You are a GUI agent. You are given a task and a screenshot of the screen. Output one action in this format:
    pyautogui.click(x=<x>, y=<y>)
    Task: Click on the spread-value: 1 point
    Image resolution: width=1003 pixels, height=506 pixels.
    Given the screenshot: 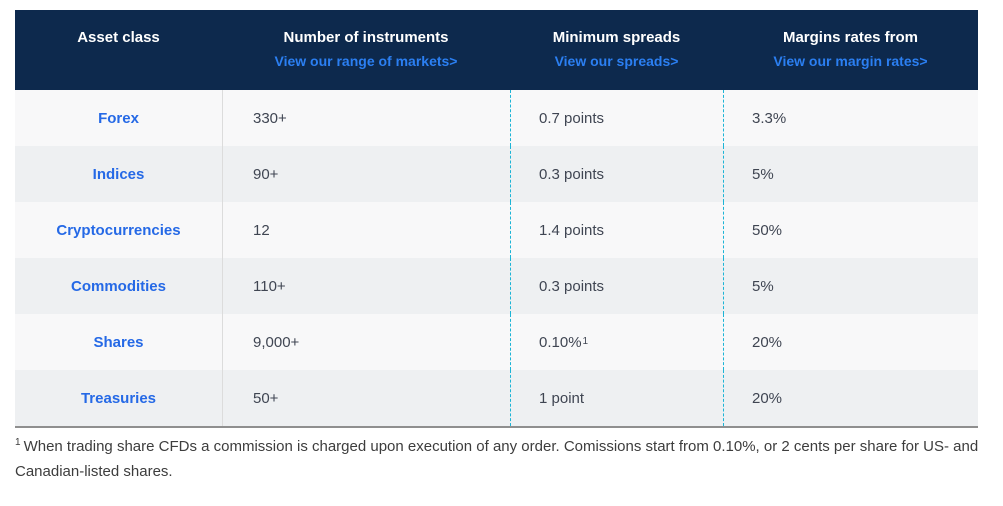 What is the action you would take?
    pyautogui.click(x=562, y=398)
    